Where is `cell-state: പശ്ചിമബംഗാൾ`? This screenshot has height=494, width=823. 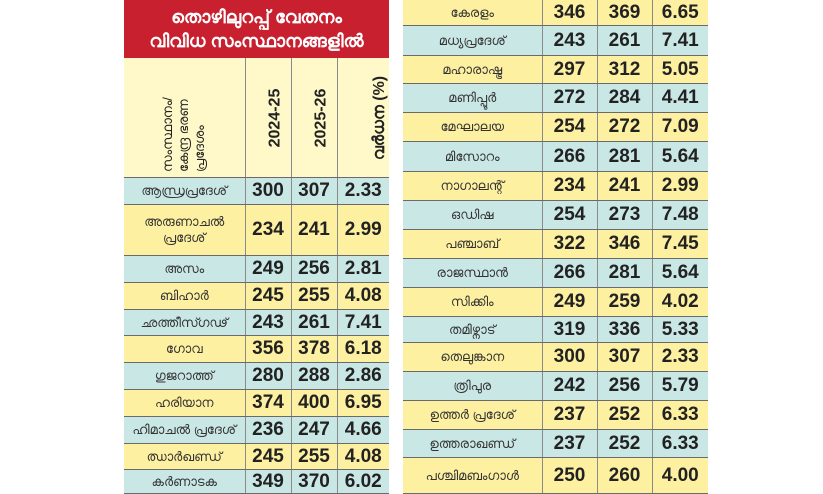 cell-state: പശ്ചിമബംഗാൾ is located at coordinates (473, 475).